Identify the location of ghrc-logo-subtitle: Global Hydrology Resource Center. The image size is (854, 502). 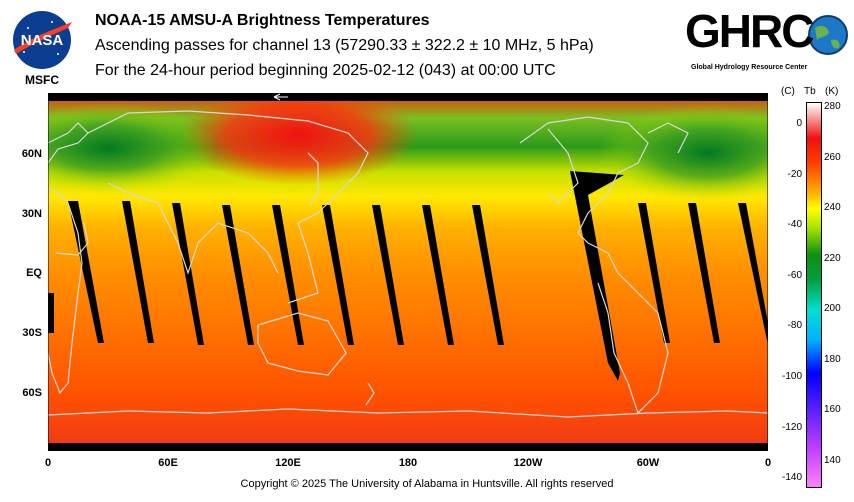
(749, 67).